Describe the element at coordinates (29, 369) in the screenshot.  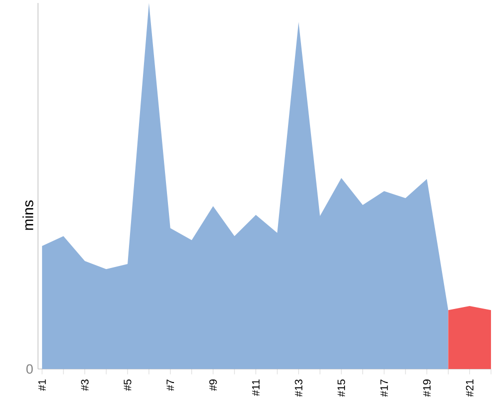
I see `text: 0` at that location.